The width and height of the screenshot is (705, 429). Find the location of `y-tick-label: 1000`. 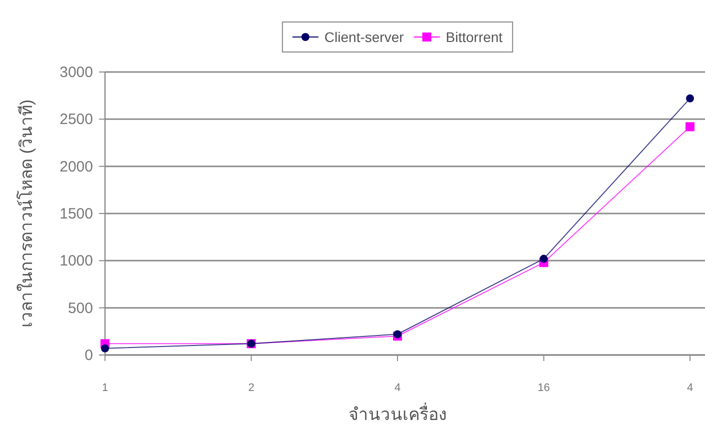

y-tick-label: 1000 is located at coordinates (76, 261).